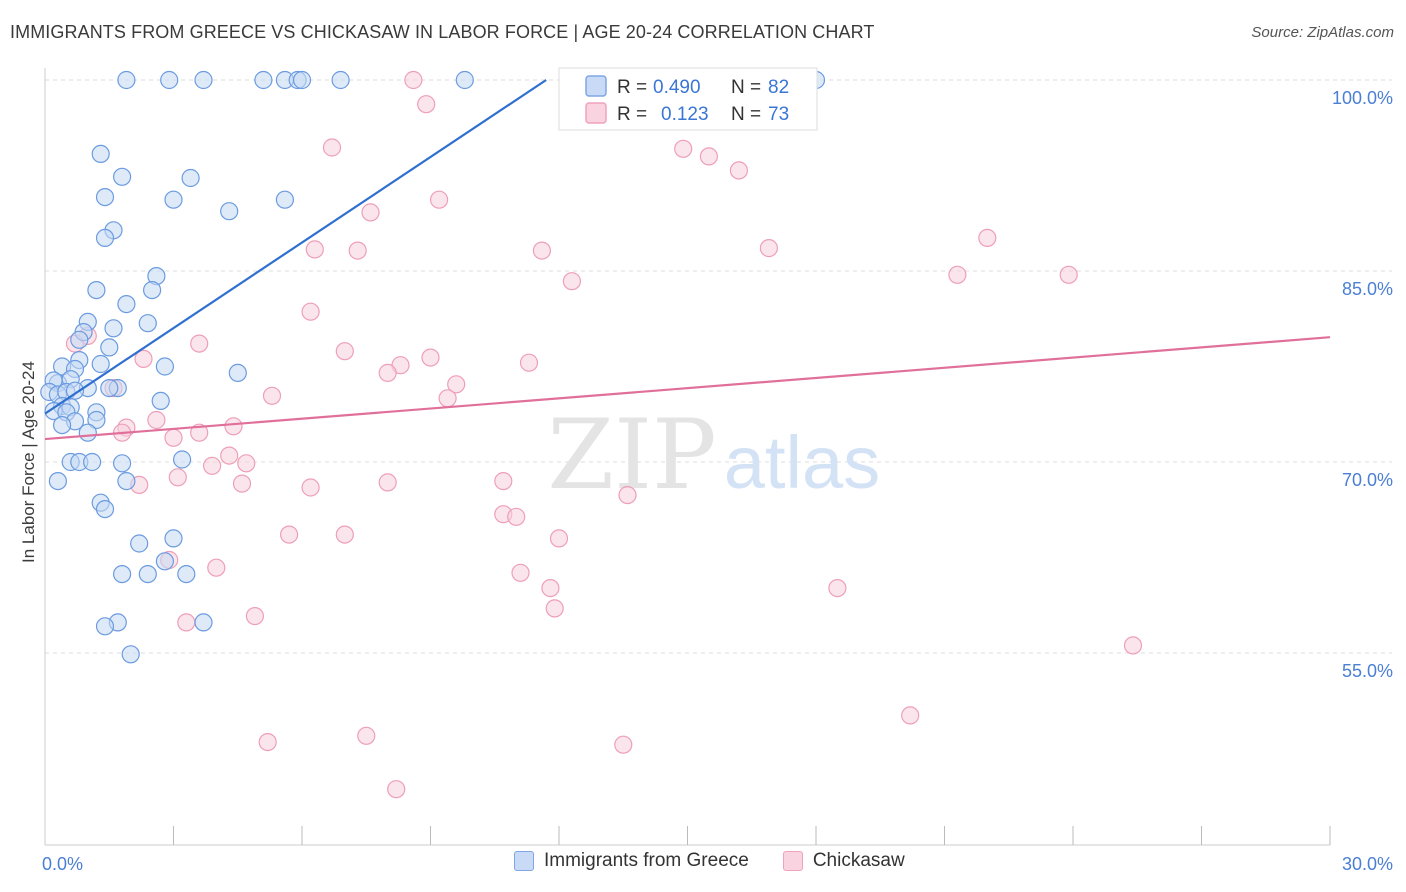  I want to click on y-tick-label-1: 85.0%, so click(1367, 289).